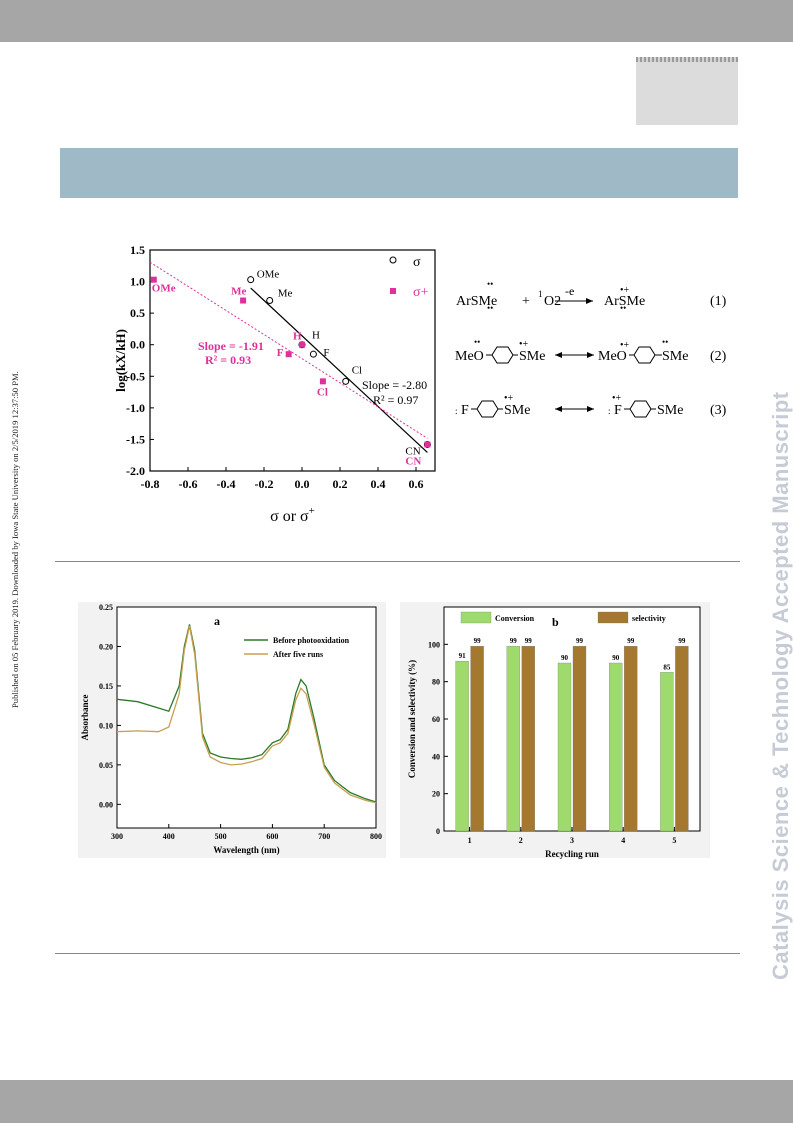 The width and height of the screenshot is (793, 1123). What do you see at coordinates (434, 644) in the screenshot?
I see `y-tick-label-b: 100` at bounding box center [434, 644].